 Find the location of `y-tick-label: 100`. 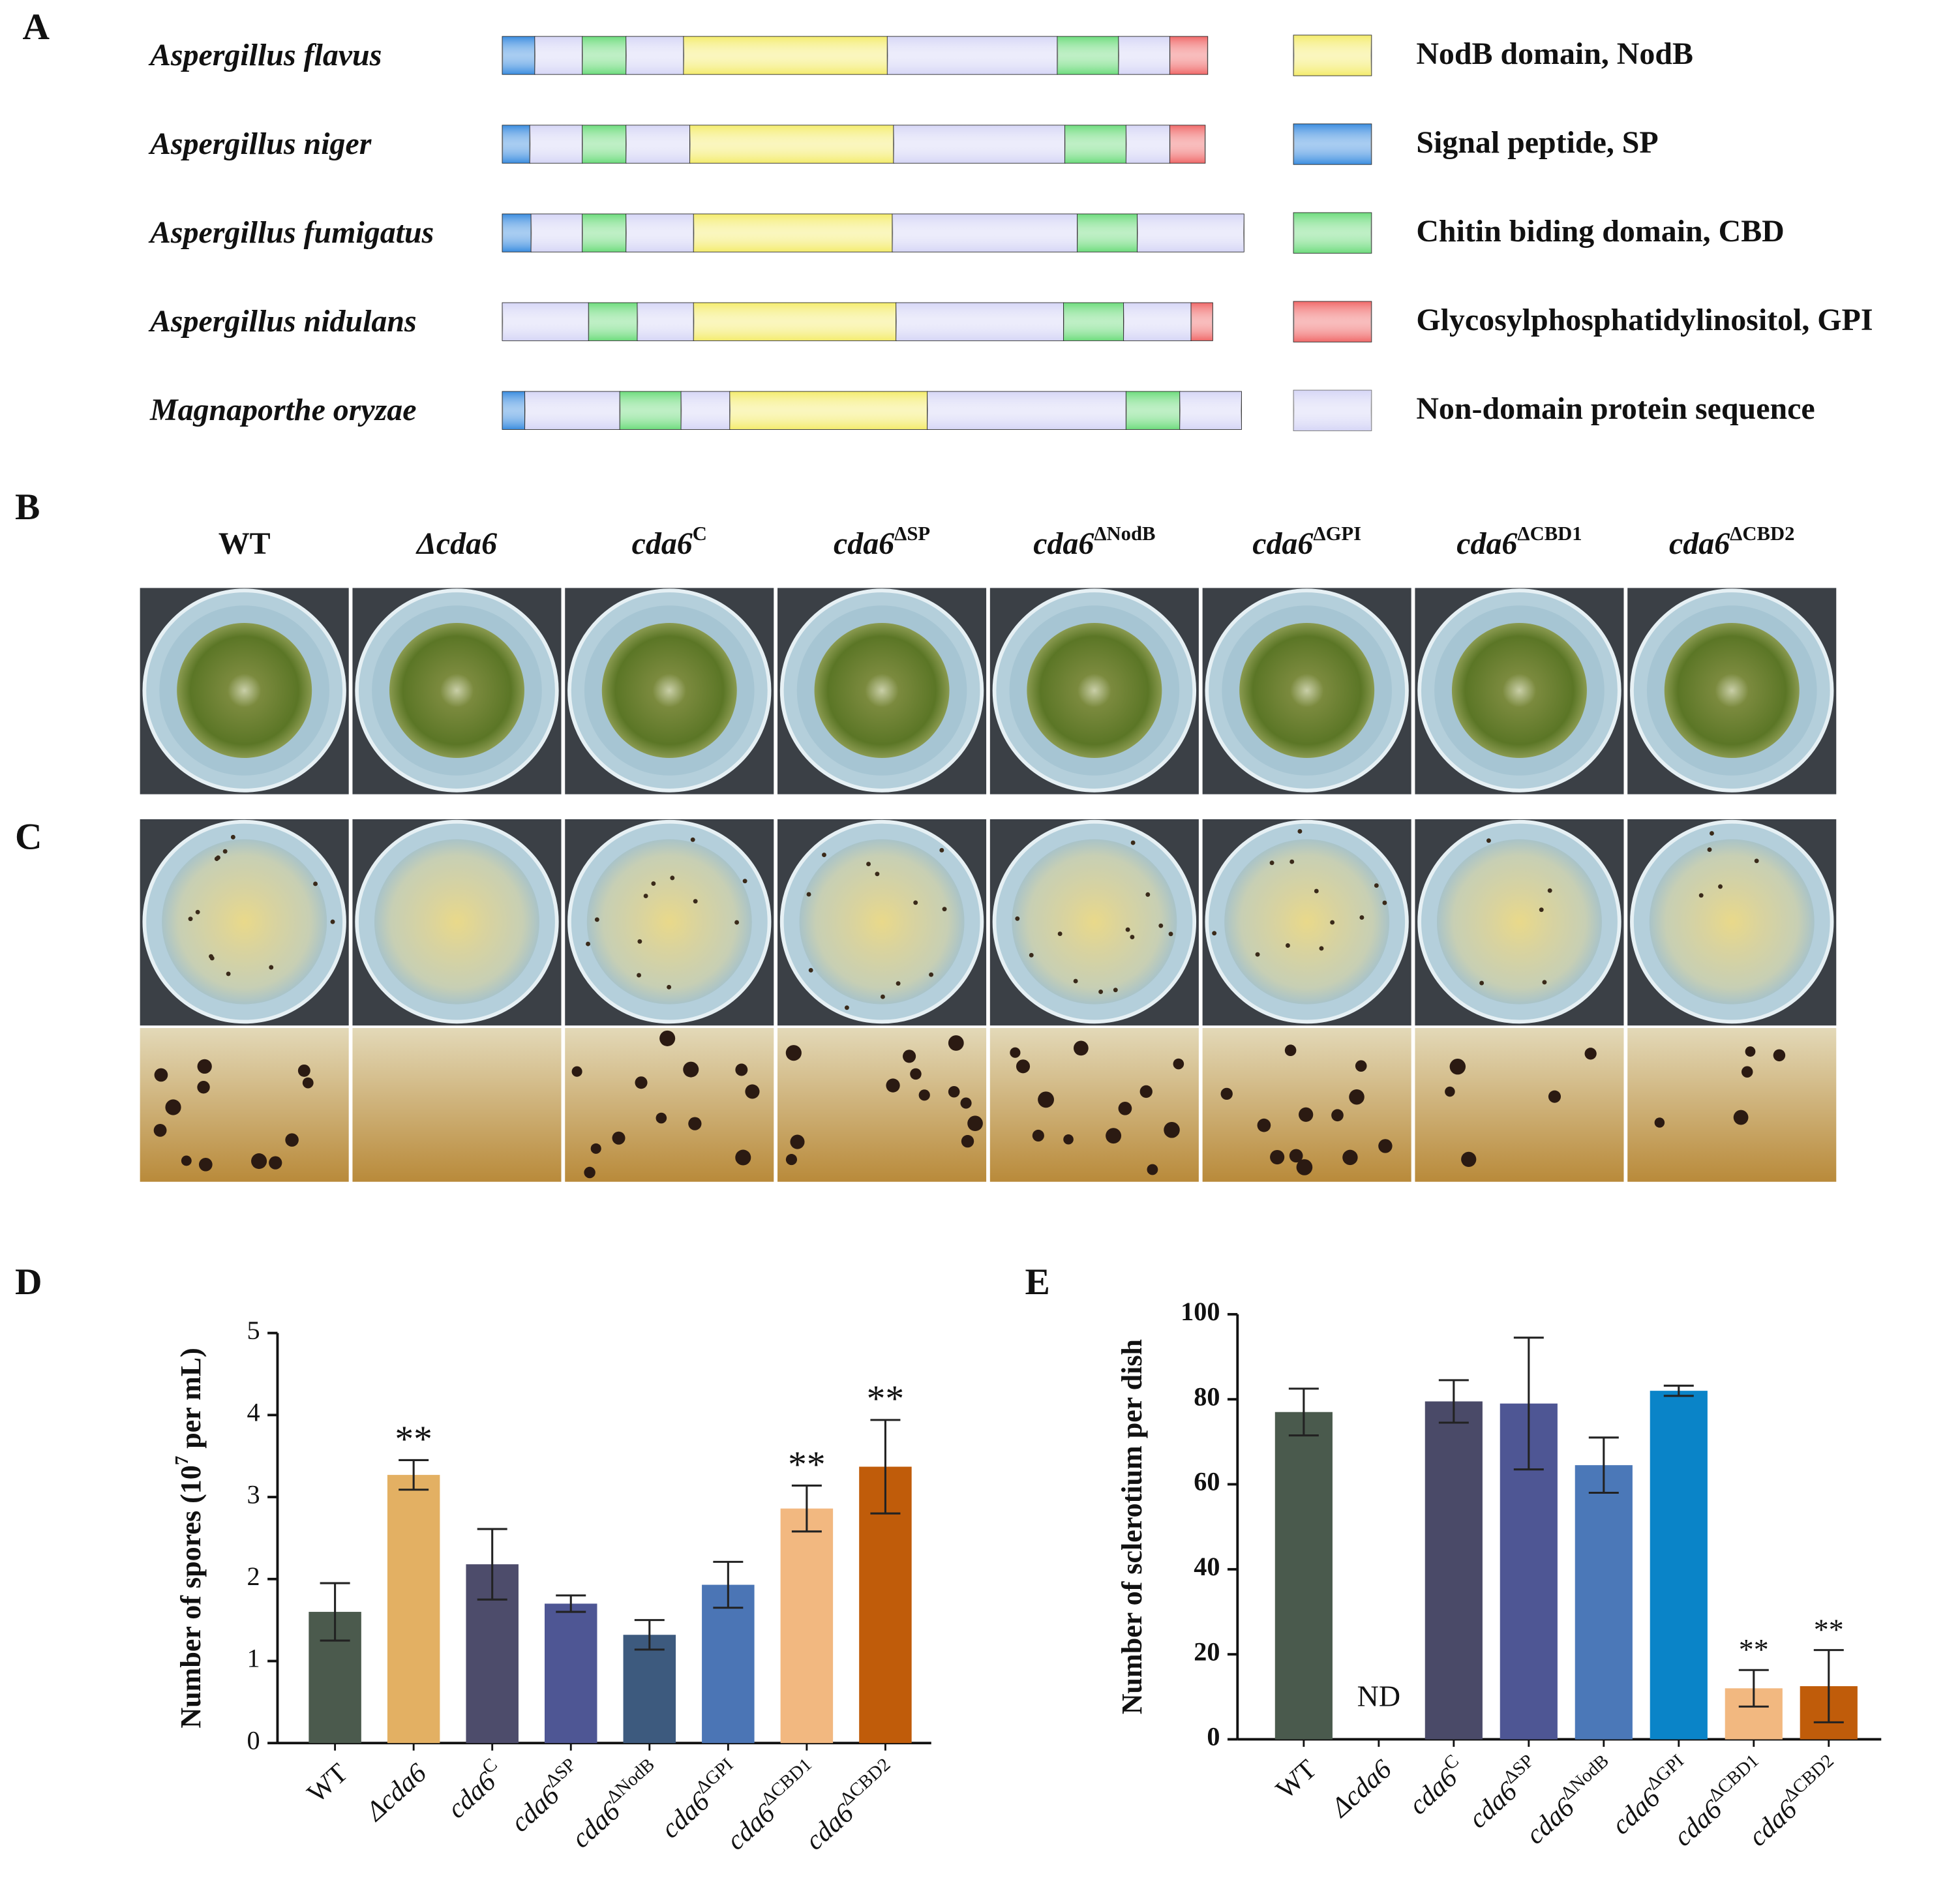

y-tick-label: 100 is located at coordinates (1200, 1311).